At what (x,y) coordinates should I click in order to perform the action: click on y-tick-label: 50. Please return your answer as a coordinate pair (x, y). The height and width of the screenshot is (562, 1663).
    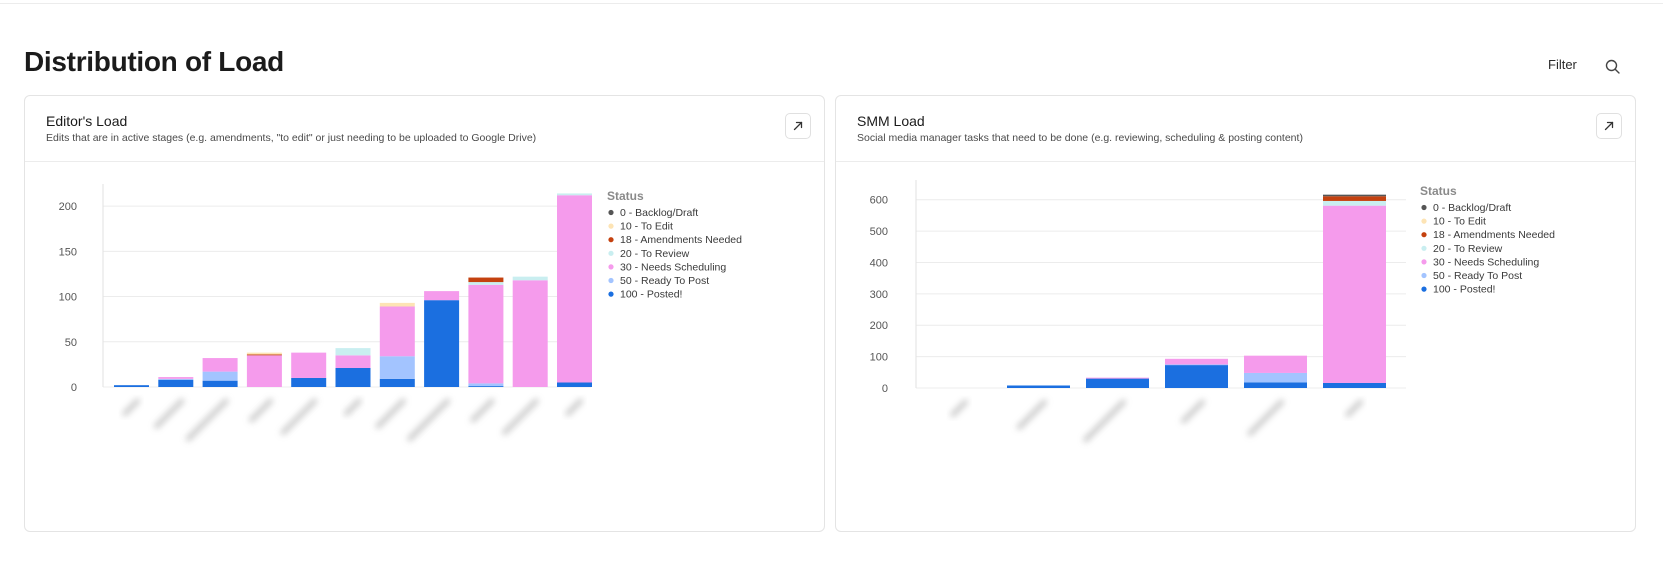
    Looking at the image, I should click on (71, 343).